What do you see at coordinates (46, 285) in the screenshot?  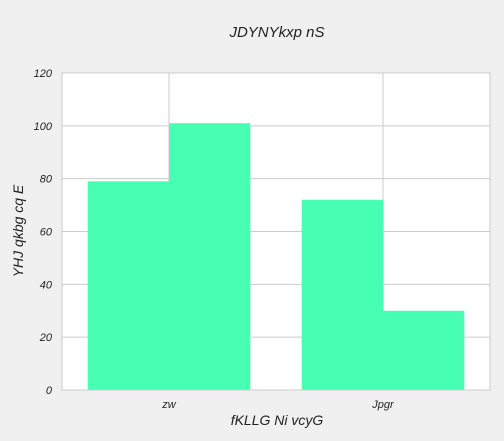 I see `y-tick-label: 40` at bounding box center [46, 285].